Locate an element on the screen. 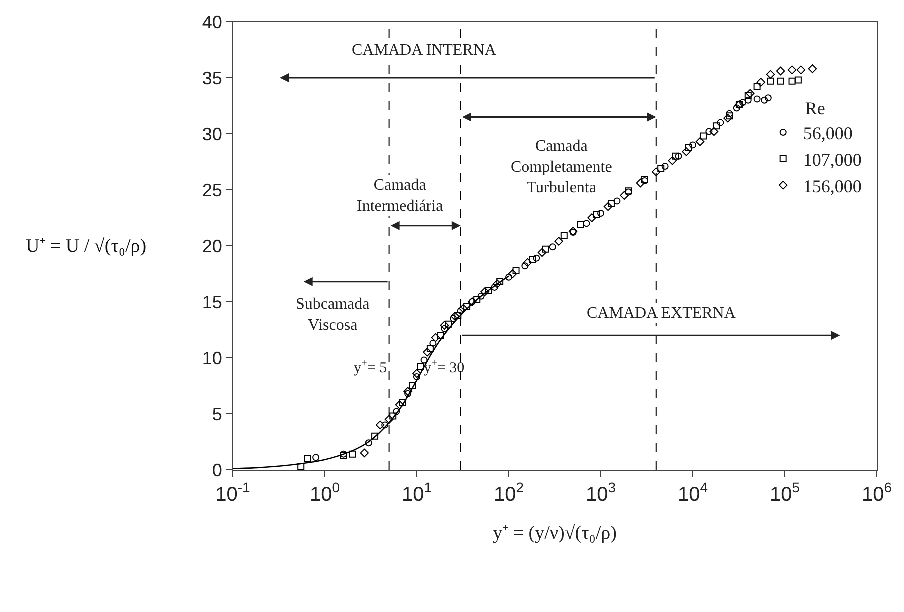 This screenshot has width=904, height=612. y-tick-label: 15 is located at coordinates (212, 302).